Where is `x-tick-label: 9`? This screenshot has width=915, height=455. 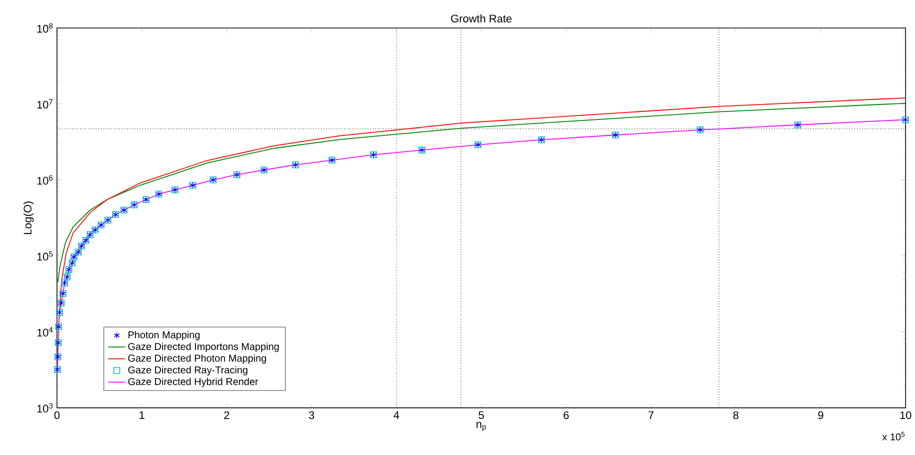
x-tick-label: 9 is located at coordinates (821, 415).